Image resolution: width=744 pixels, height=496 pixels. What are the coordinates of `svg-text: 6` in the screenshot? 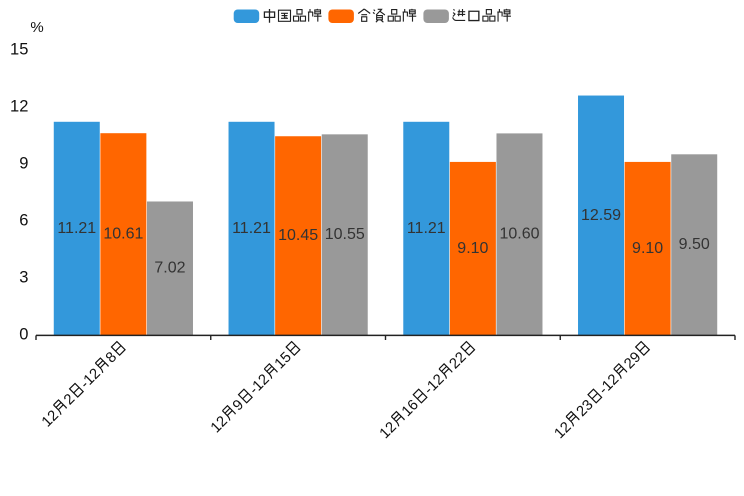 It's located at (23, 221).